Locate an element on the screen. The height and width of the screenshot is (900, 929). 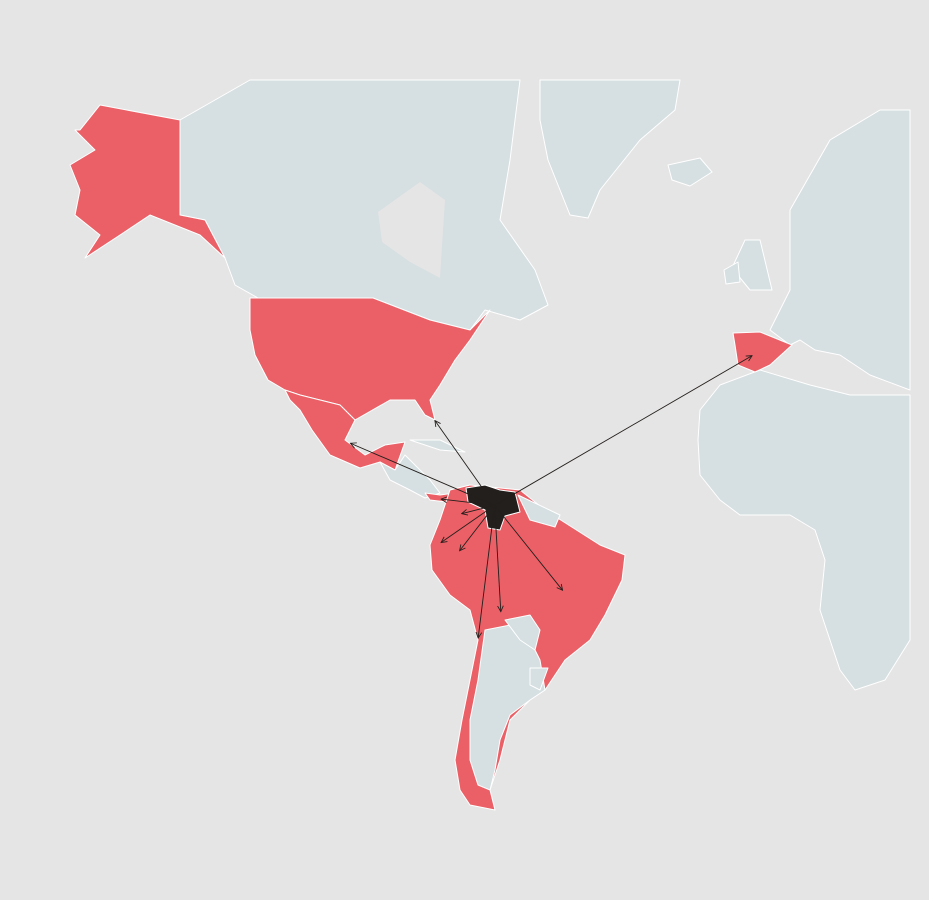
country-guianas is located at coordinates (539, 511).